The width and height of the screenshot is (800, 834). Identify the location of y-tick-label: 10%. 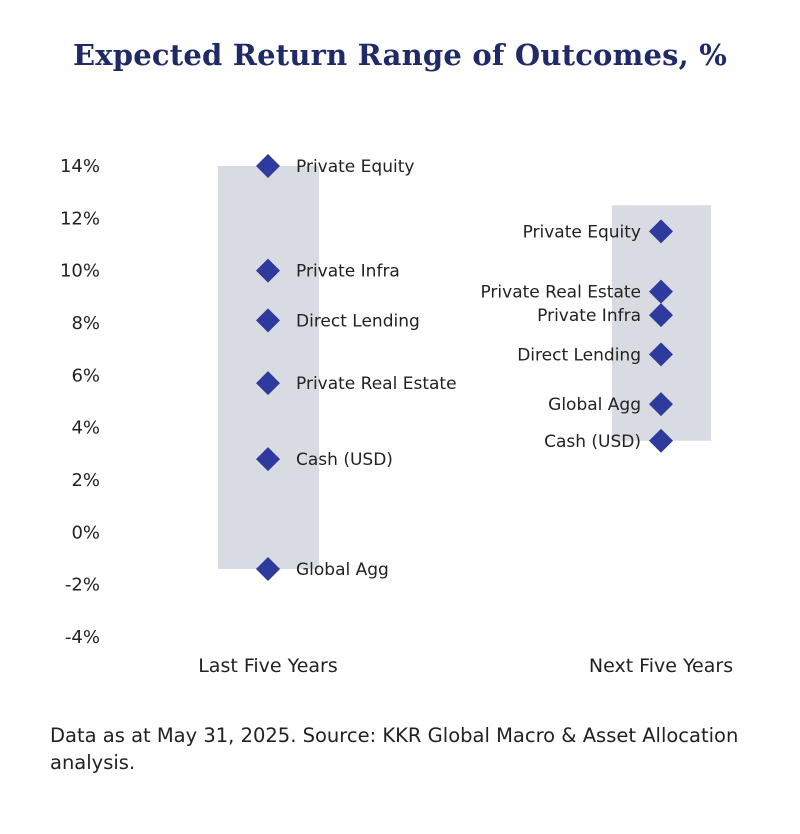
(80, 271).